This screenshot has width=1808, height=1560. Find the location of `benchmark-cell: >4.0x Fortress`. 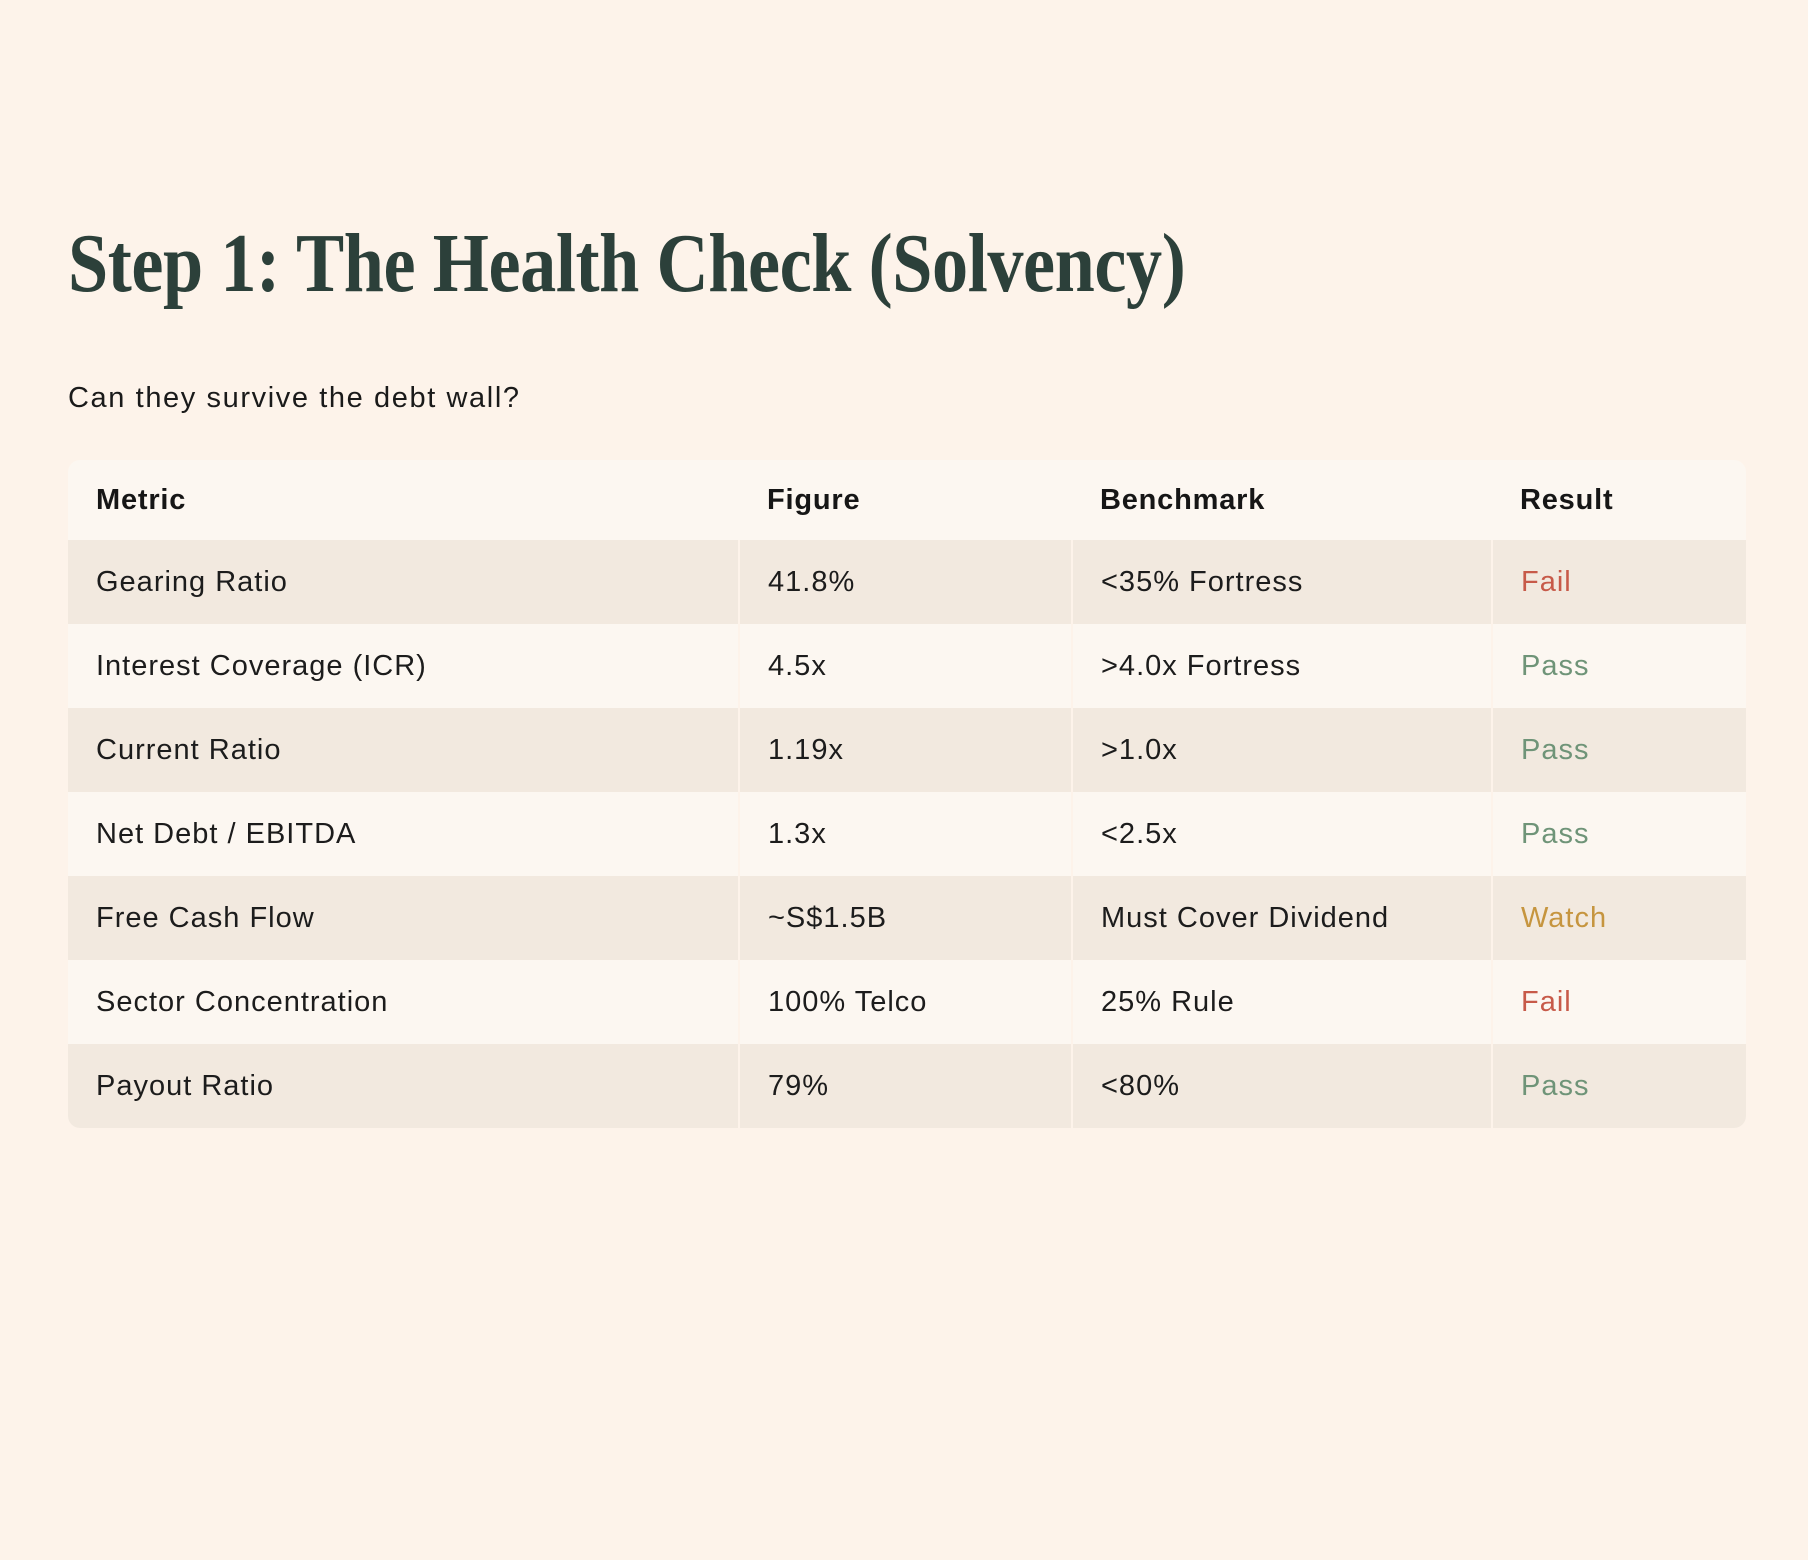

benchmark-cell: >4.0x Fortress is located at coordinates (1281, 666).